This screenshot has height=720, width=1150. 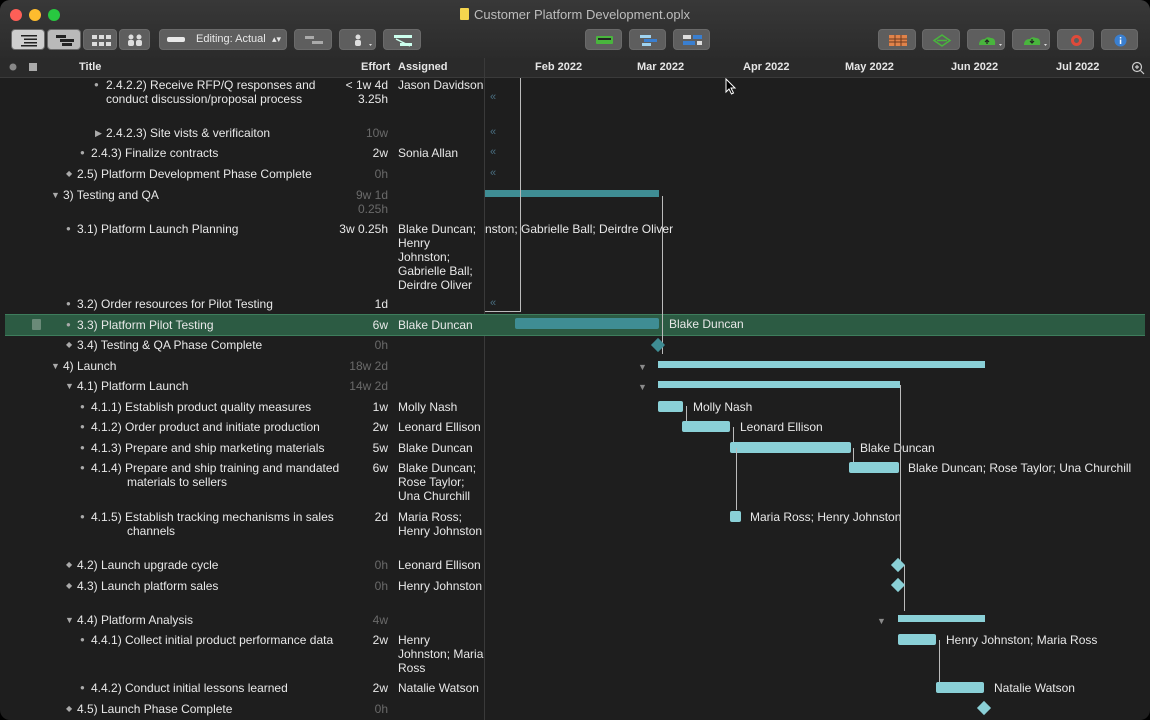 I want to click on disclosure-triangle-right-icon: ▶, so click(x=98, y=133).